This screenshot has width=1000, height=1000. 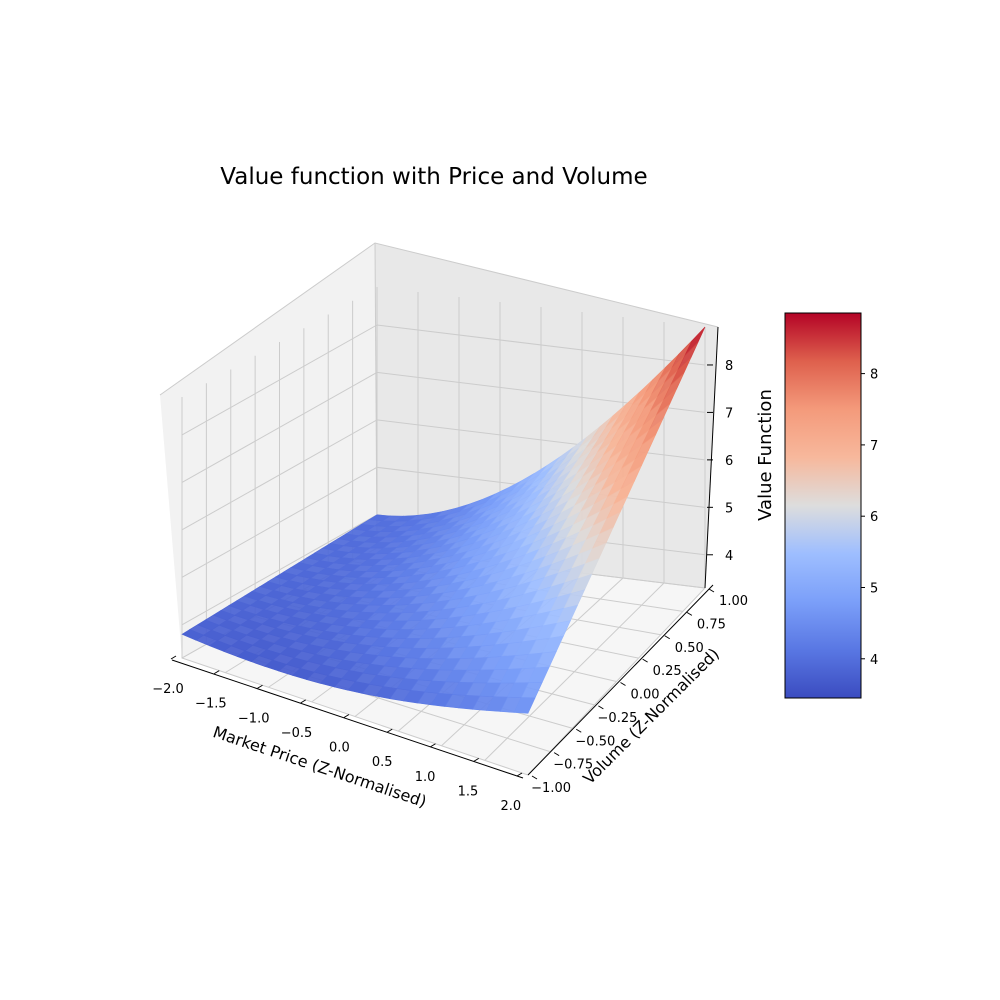 I want to click on colorbar-tick-label: 8, so click(x=874, y=375).